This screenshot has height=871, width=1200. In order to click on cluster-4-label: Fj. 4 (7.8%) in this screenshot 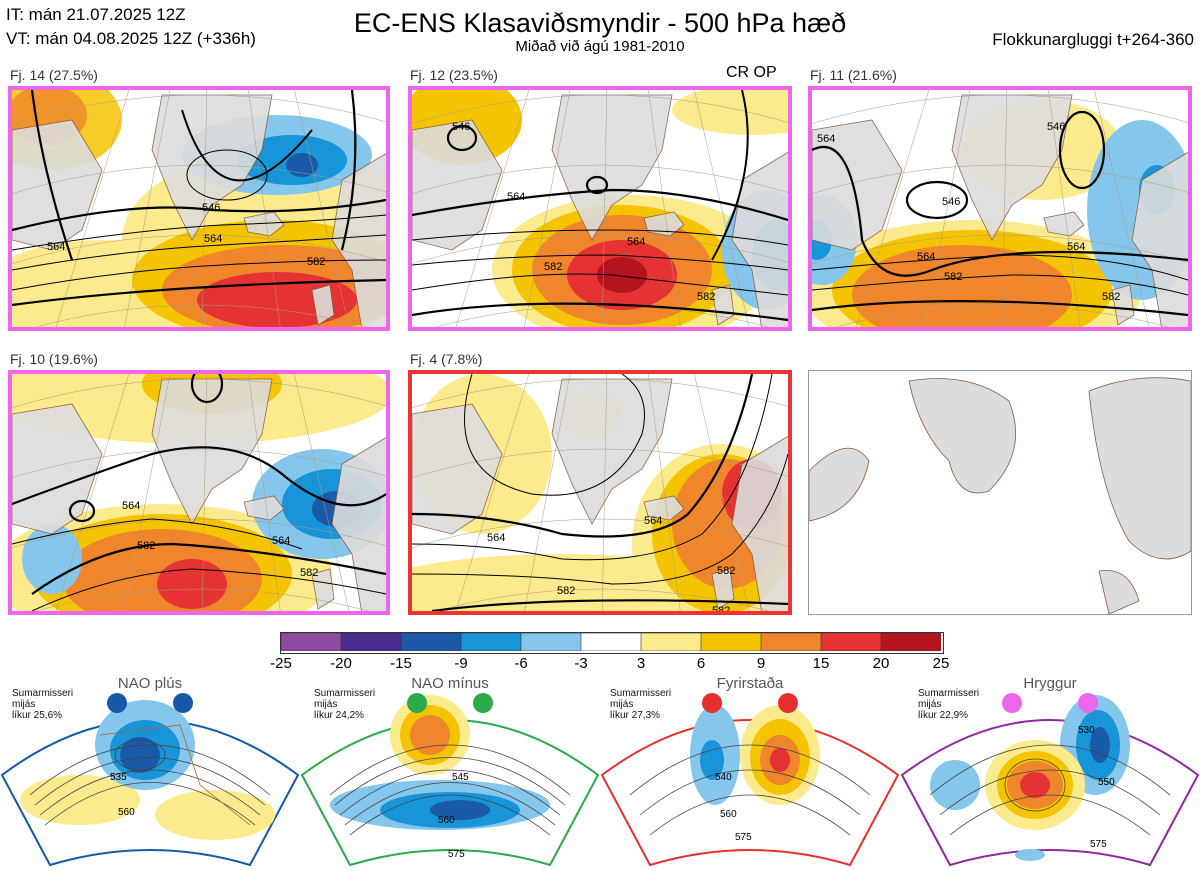, I will do `click(446, 359)`.